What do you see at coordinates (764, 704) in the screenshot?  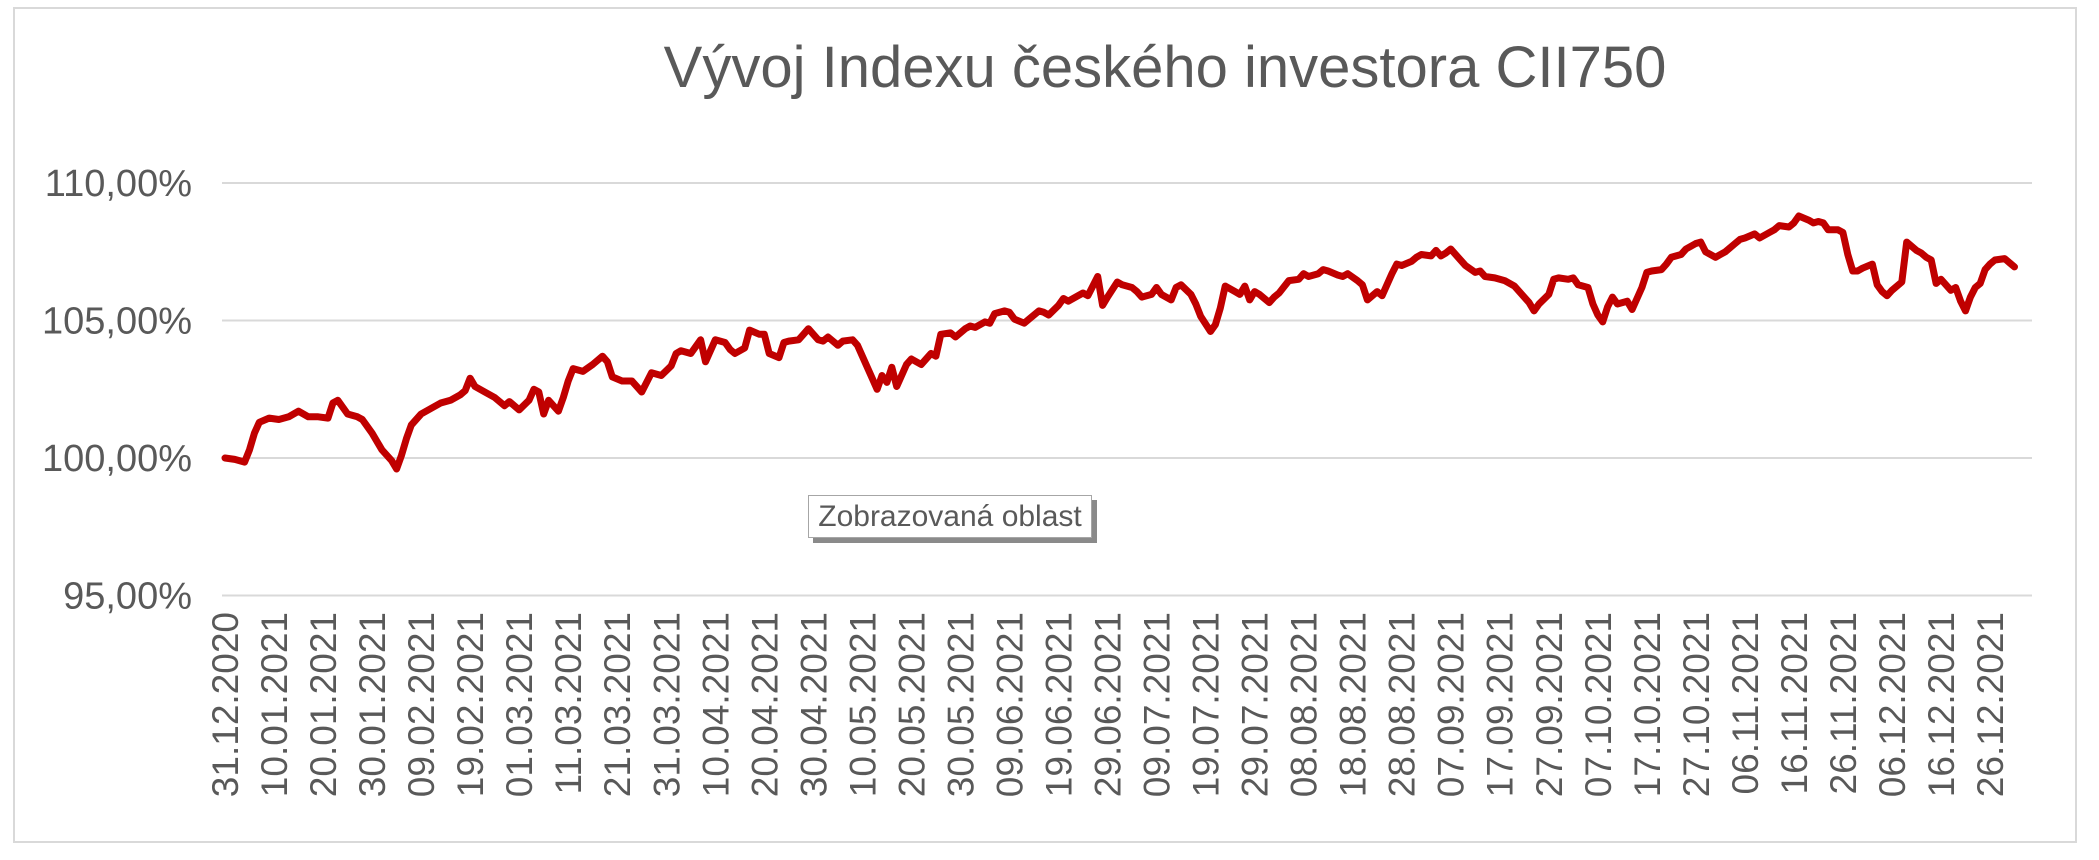 I see `x-tick-label: 20.04.2021` at bounding box center [764, 704].